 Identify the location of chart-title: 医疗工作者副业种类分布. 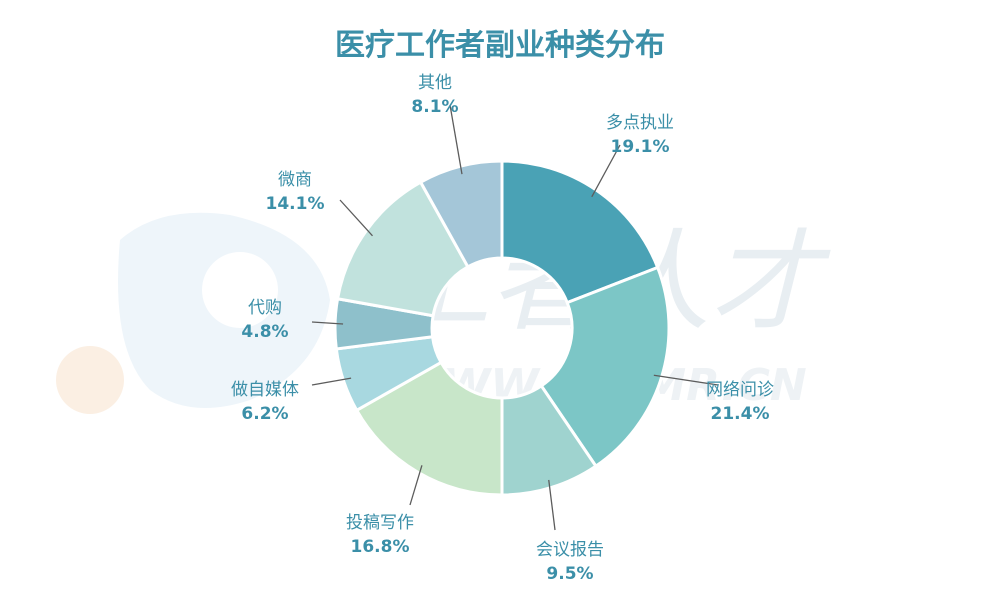
(500, 45).